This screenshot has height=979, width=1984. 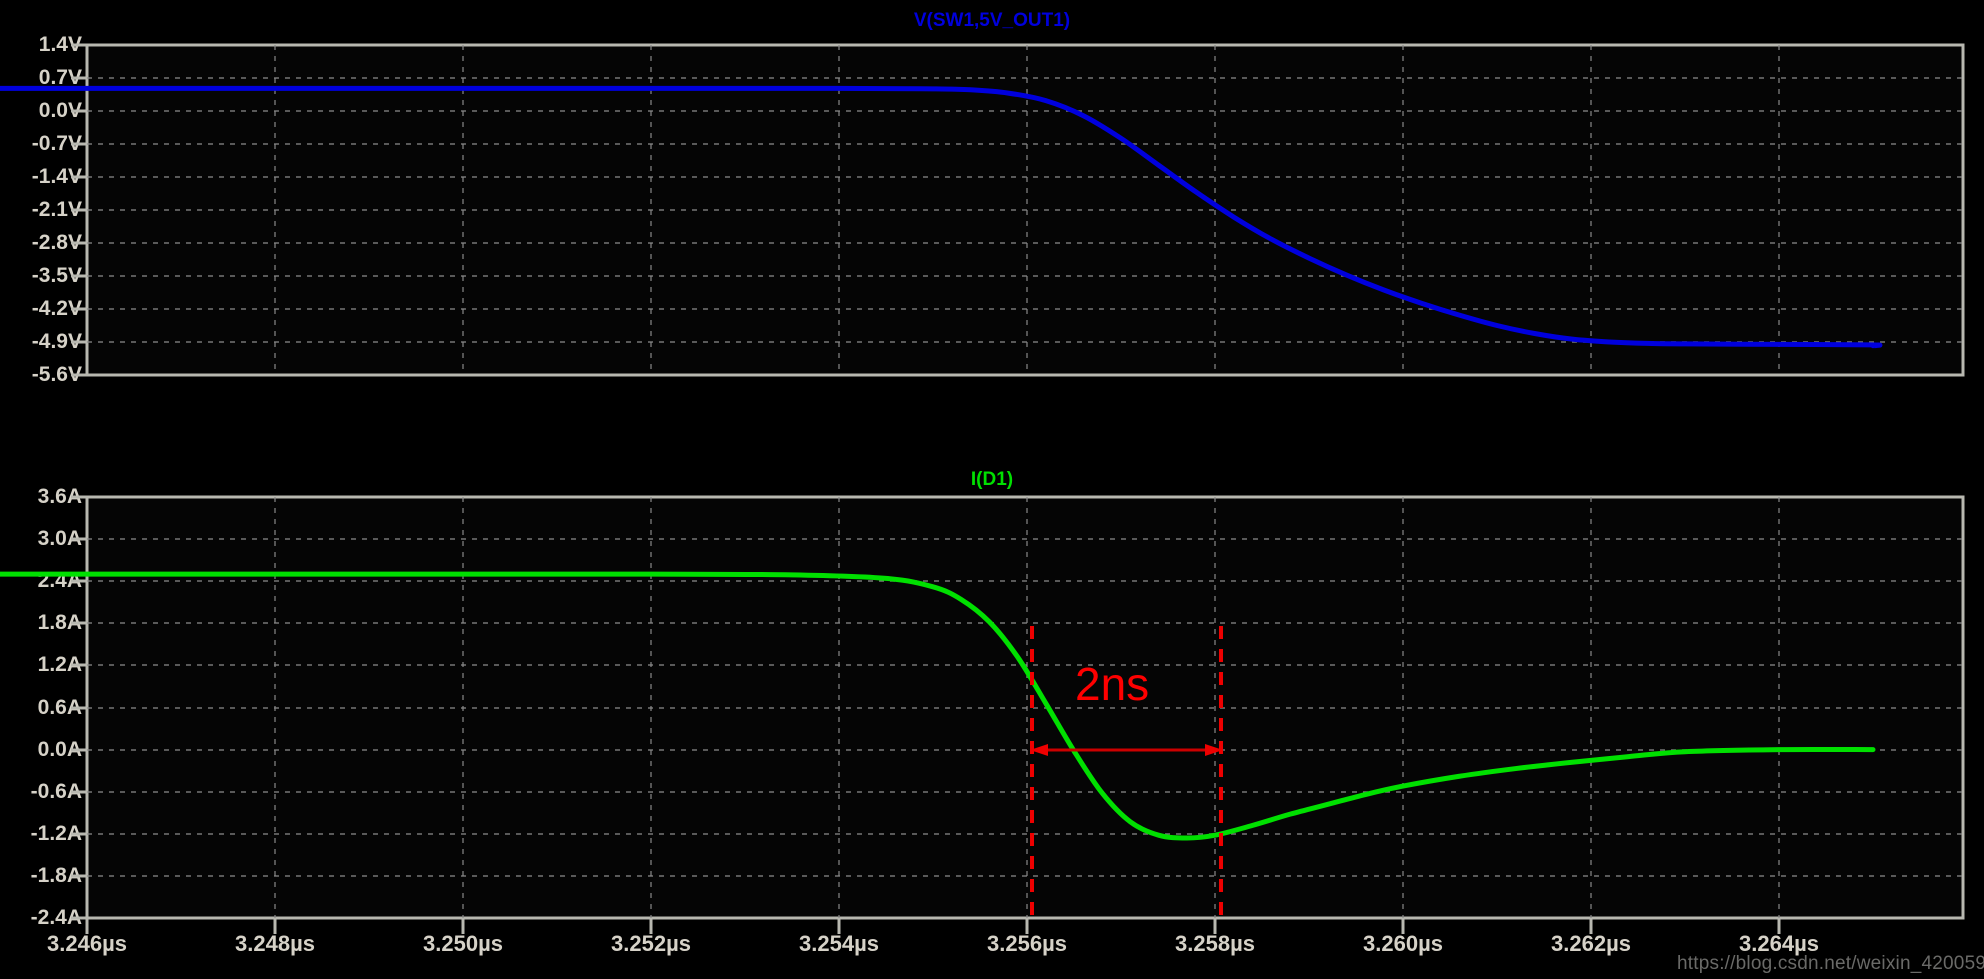 I want to click on ytick-label: -3.5V, so click(x=56, y=275).